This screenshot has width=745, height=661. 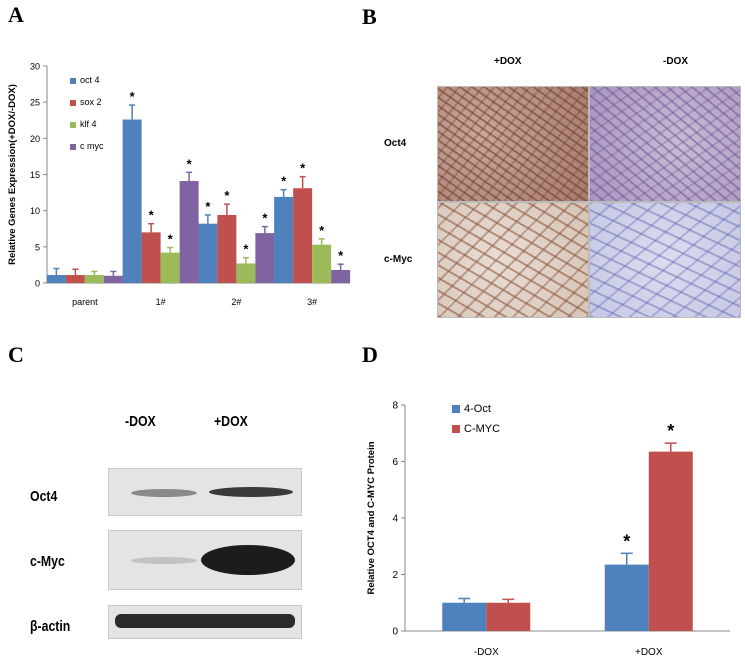 I want to click on legend-label: sox 2, so click(x=91, y=102).